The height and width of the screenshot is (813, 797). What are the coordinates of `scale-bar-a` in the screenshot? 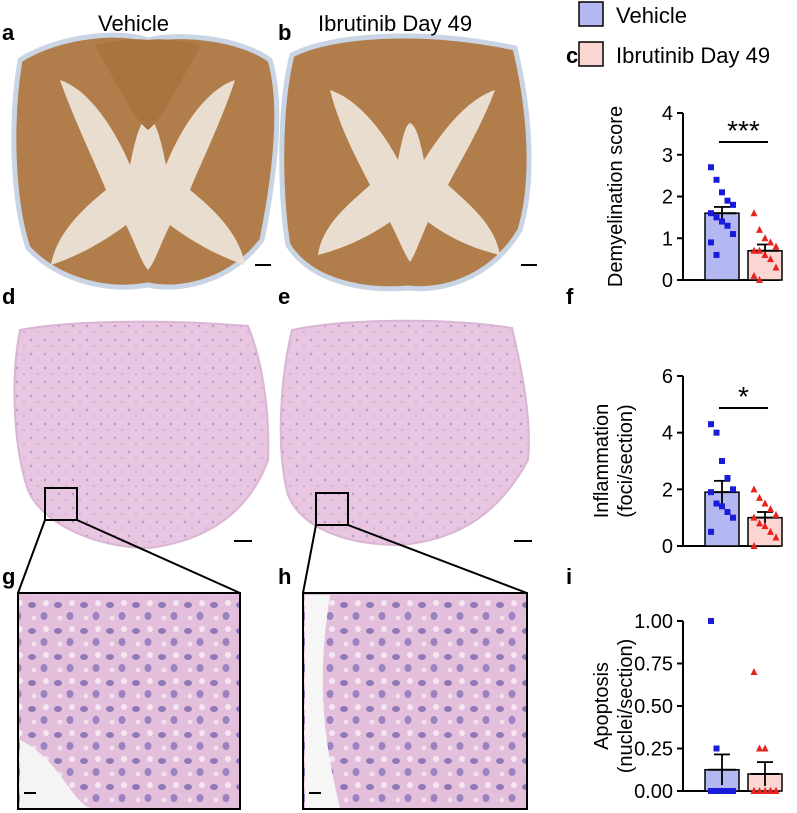 It's located at (263, 265).